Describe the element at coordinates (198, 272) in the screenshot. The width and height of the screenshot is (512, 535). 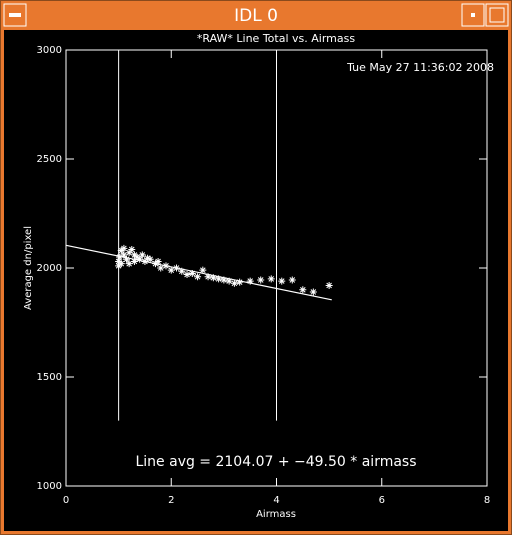
I see `fit-line` at that location.